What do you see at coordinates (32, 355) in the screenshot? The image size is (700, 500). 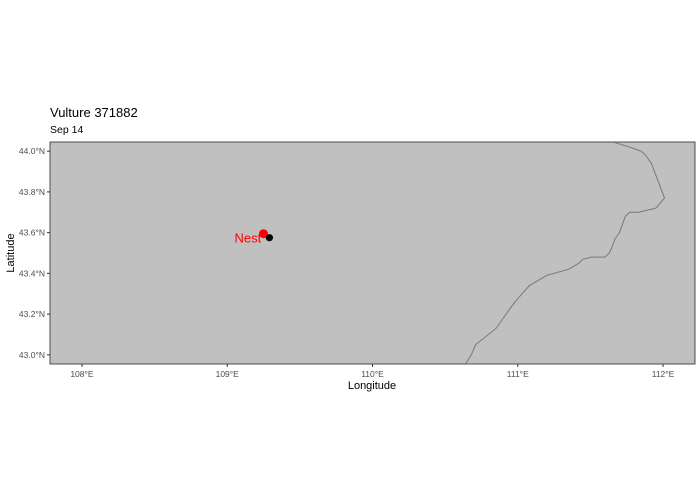 I see `y-tick-label: 43.0°N` at bounding box center [32, 355].